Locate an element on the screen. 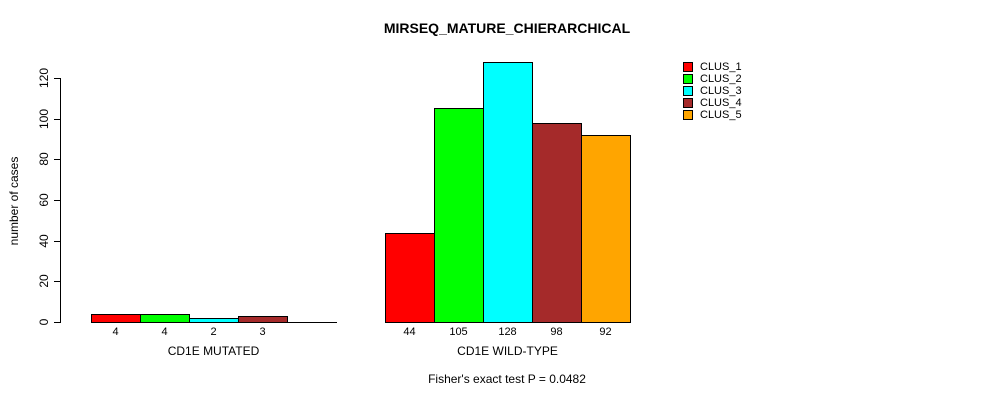  y-tick-label: 60 is located at coordinates (44, 200).